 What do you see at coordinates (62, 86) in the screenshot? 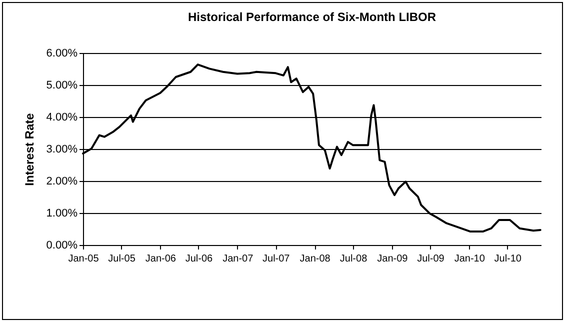
I see `y-tick-label: 5.00%` at bounding box center [62, 86].